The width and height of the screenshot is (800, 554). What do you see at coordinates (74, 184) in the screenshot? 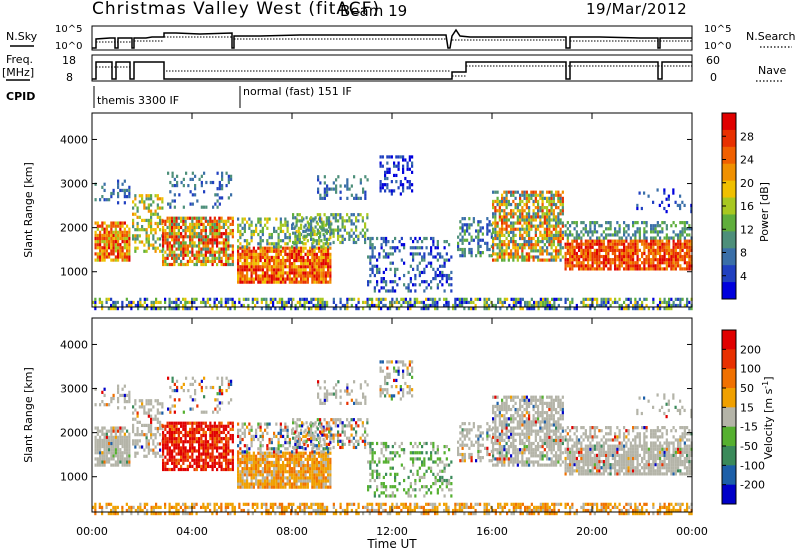
I see `power-ytick-2: 3000` at bounding box center [74, 184].